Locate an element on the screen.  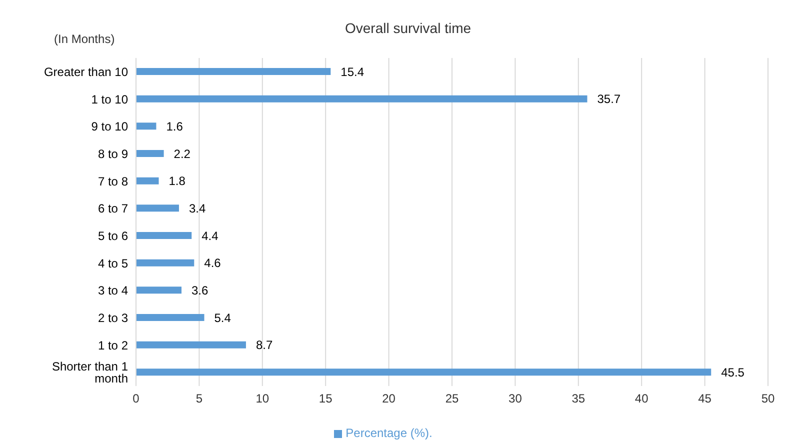
y-tick-label: 1 to 2 is located at coordinates (113, 345).